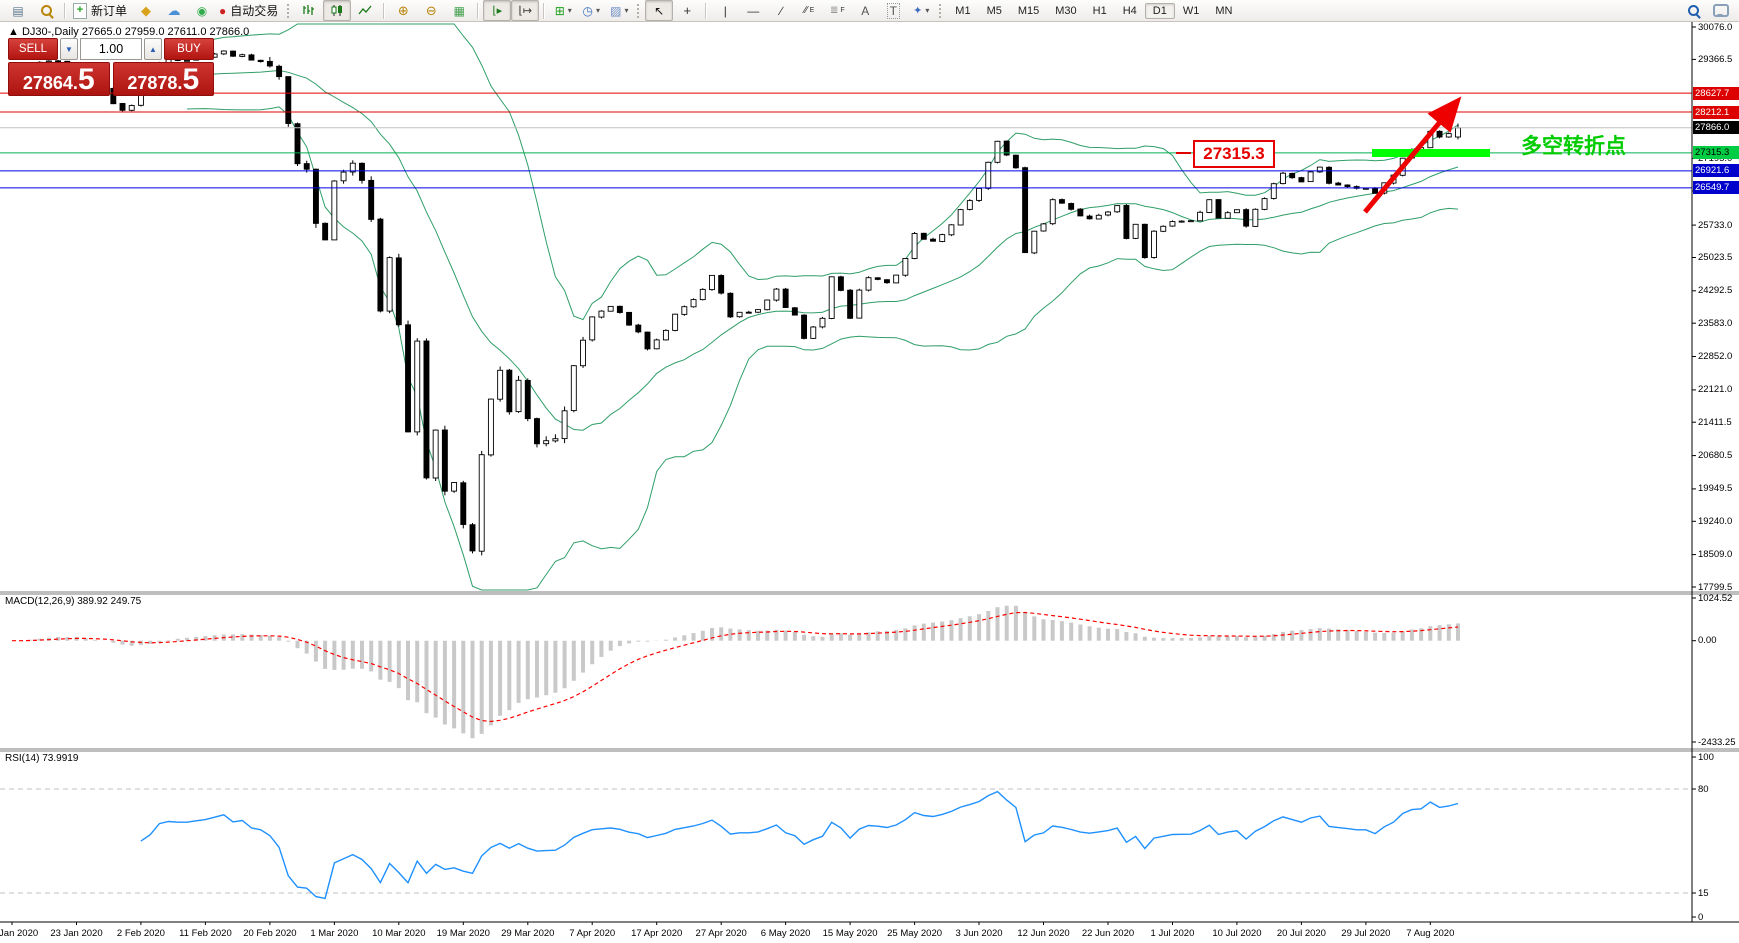 The height and width of the screenshot is (943, 1739). Describe the element at coordinates (1028, 10) in the screenshot. I see `timeframe-m15: M15` at that location.